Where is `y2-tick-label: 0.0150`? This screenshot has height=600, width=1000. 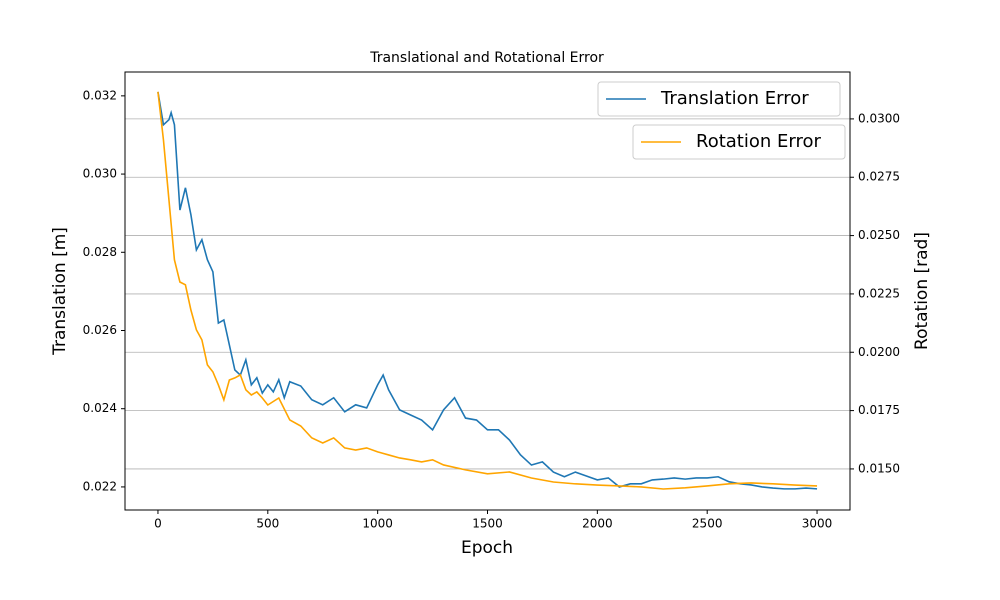 y2-tick-label: 0.0150 is located at coordinates (879, 468).